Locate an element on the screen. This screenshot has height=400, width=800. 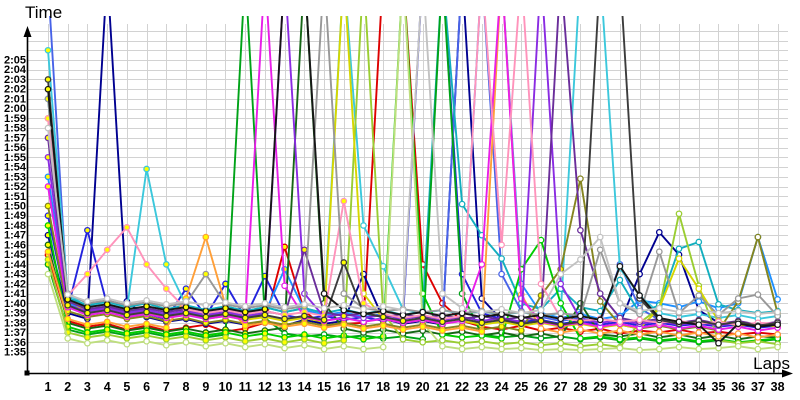
y-tick-label: 1:53 is located at coordinates (15, 177).